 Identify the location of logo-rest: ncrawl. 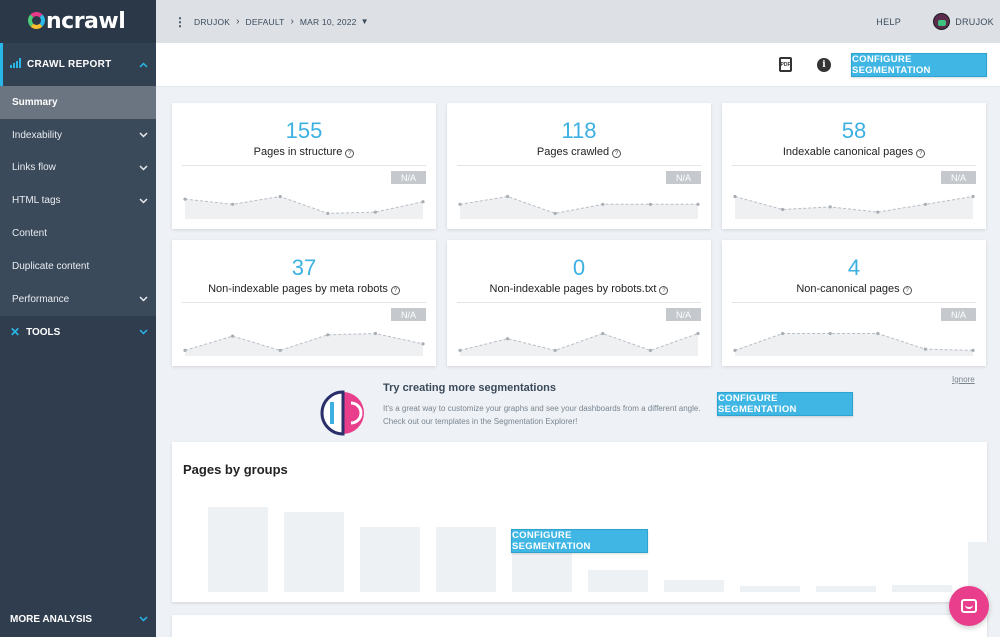
(86, 21).